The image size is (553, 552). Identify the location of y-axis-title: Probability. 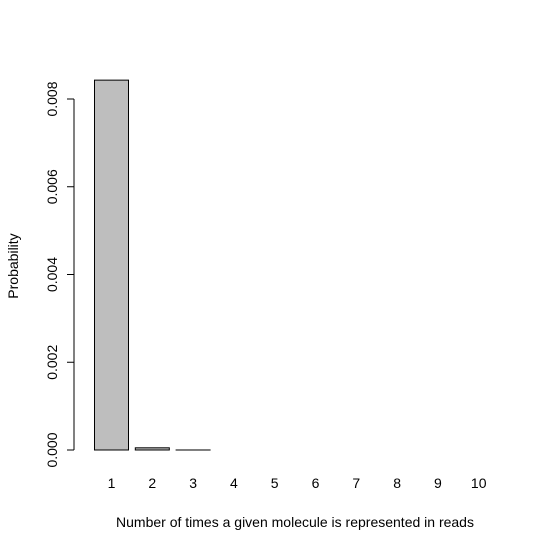
(13, 265).